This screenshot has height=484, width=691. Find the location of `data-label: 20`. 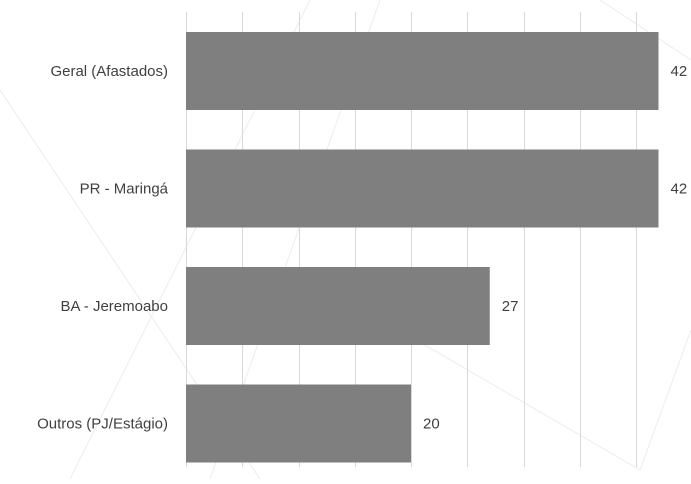

data-label: 20 is located at coordinates (431, 424).